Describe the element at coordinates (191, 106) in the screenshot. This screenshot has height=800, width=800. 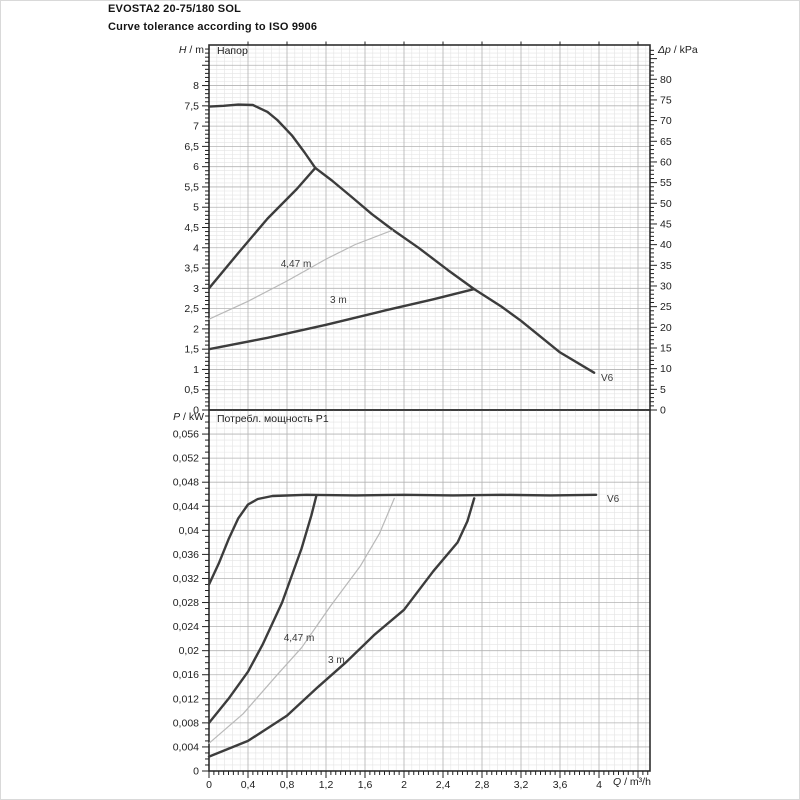
I see `svg-text: 7,5` at that location.